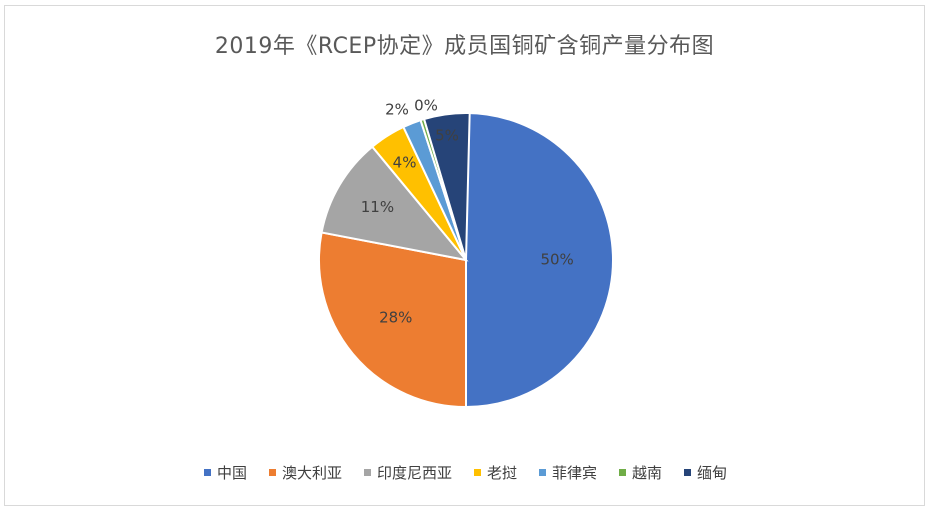 The image size is (931, 513). Describe the element at coordinates (712, 473) in the screenshot. I see `legend-label-7: 缅甸` at that location.